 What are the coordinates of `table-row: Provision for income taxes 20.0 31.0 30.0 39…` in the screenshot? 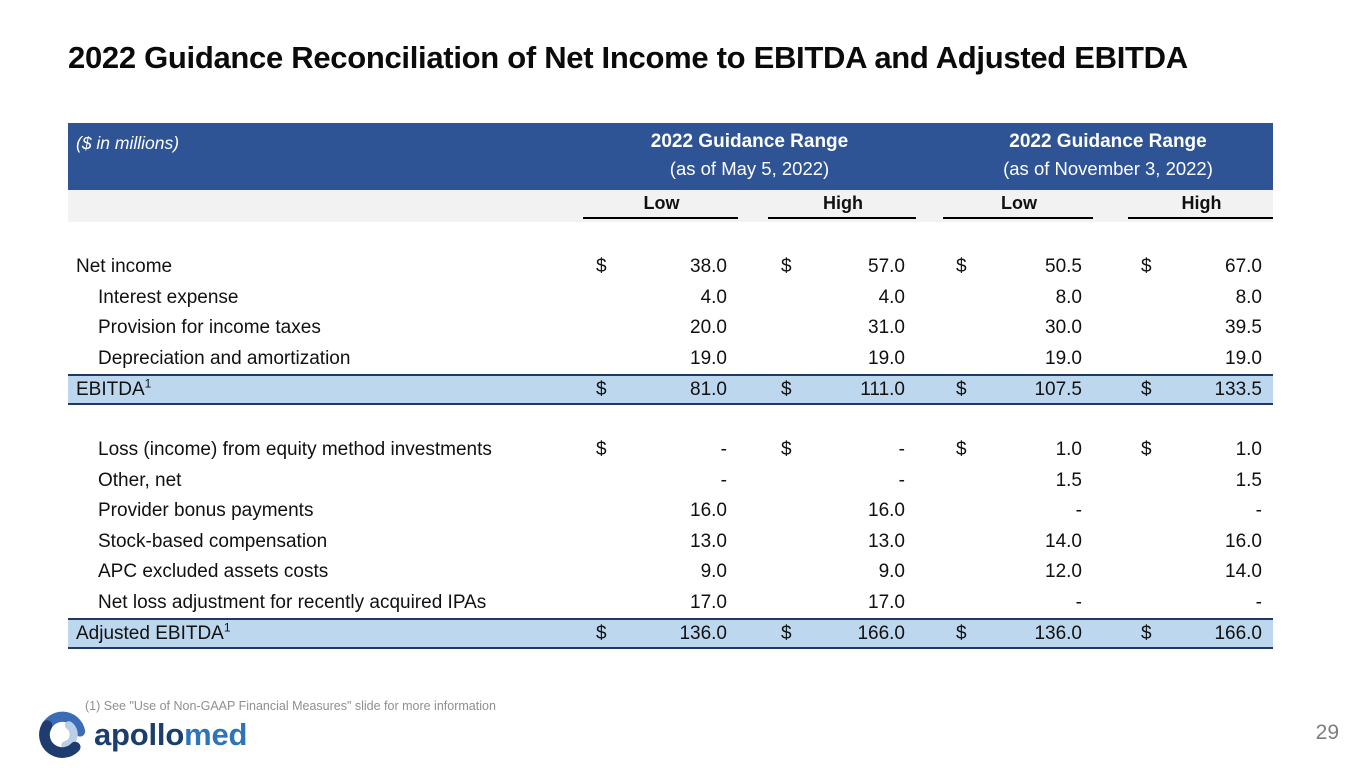 It's located at (670, 328).